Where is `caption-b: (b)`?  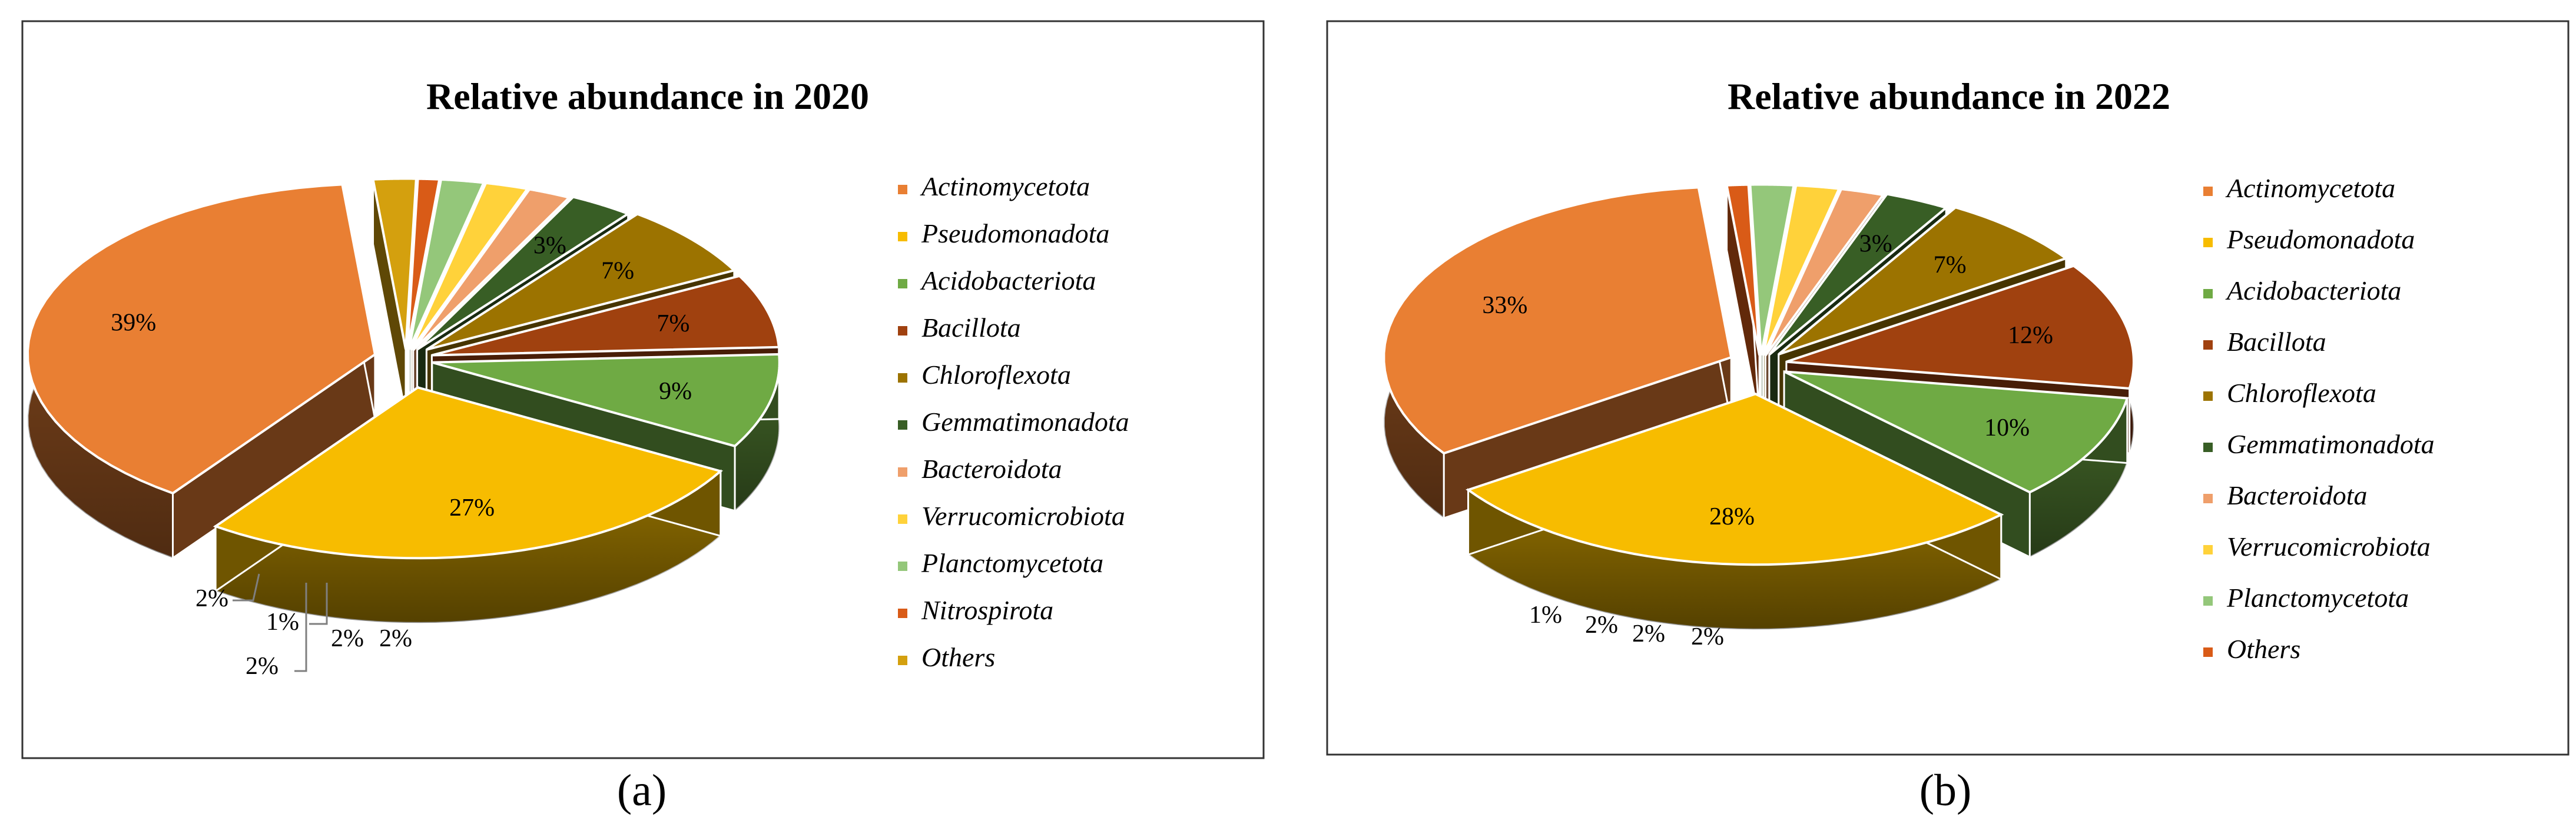
caption-b: (b) is located at coordinates (1945, 790).